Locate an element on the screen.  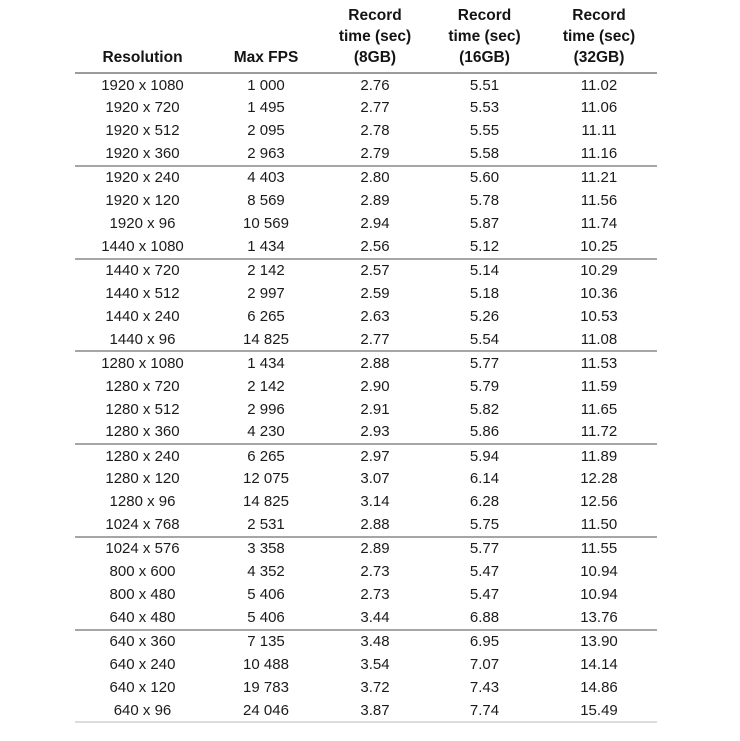
cell-time-8gb: 2.97 is located at coordinates (375, 456).